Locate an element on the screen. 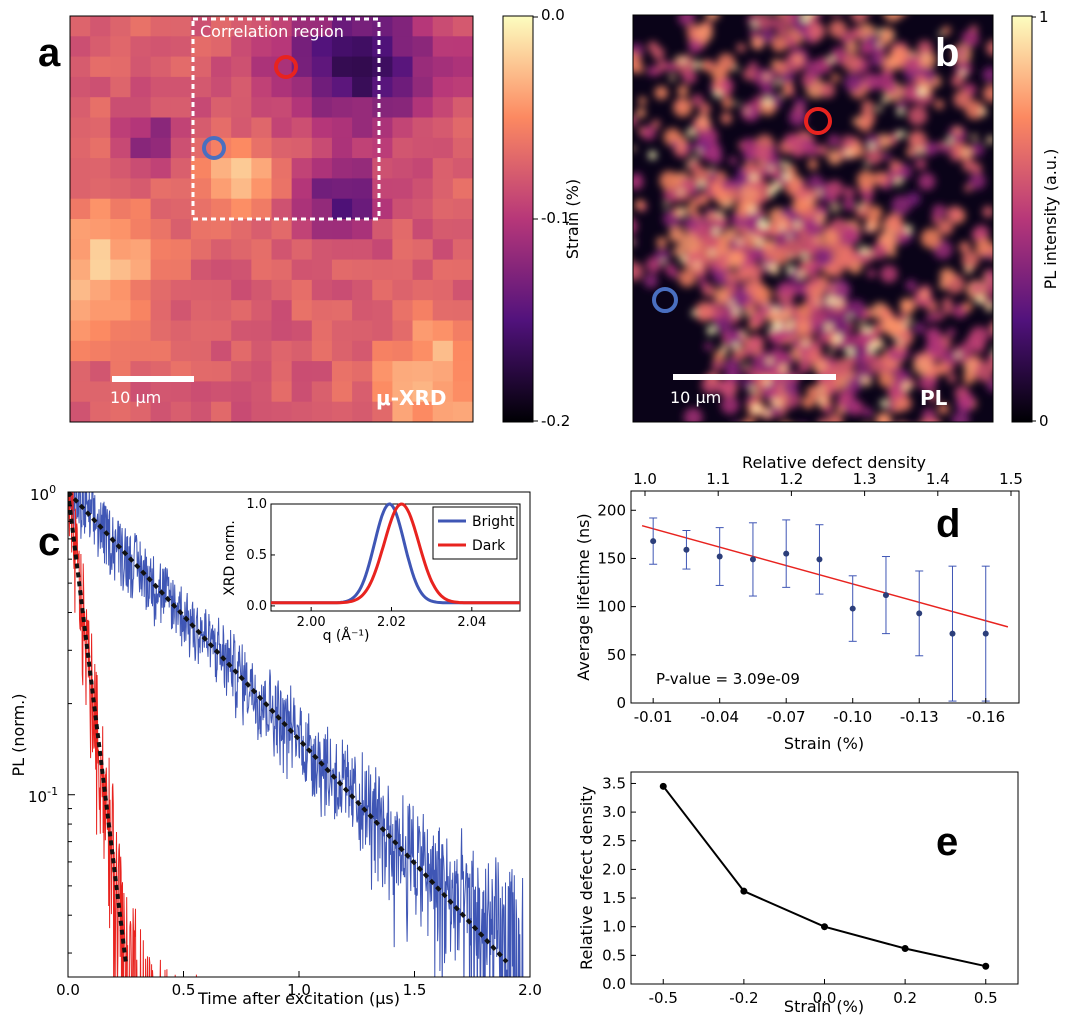  e-ytick: 2.0 is located at coordinates (614, 869).